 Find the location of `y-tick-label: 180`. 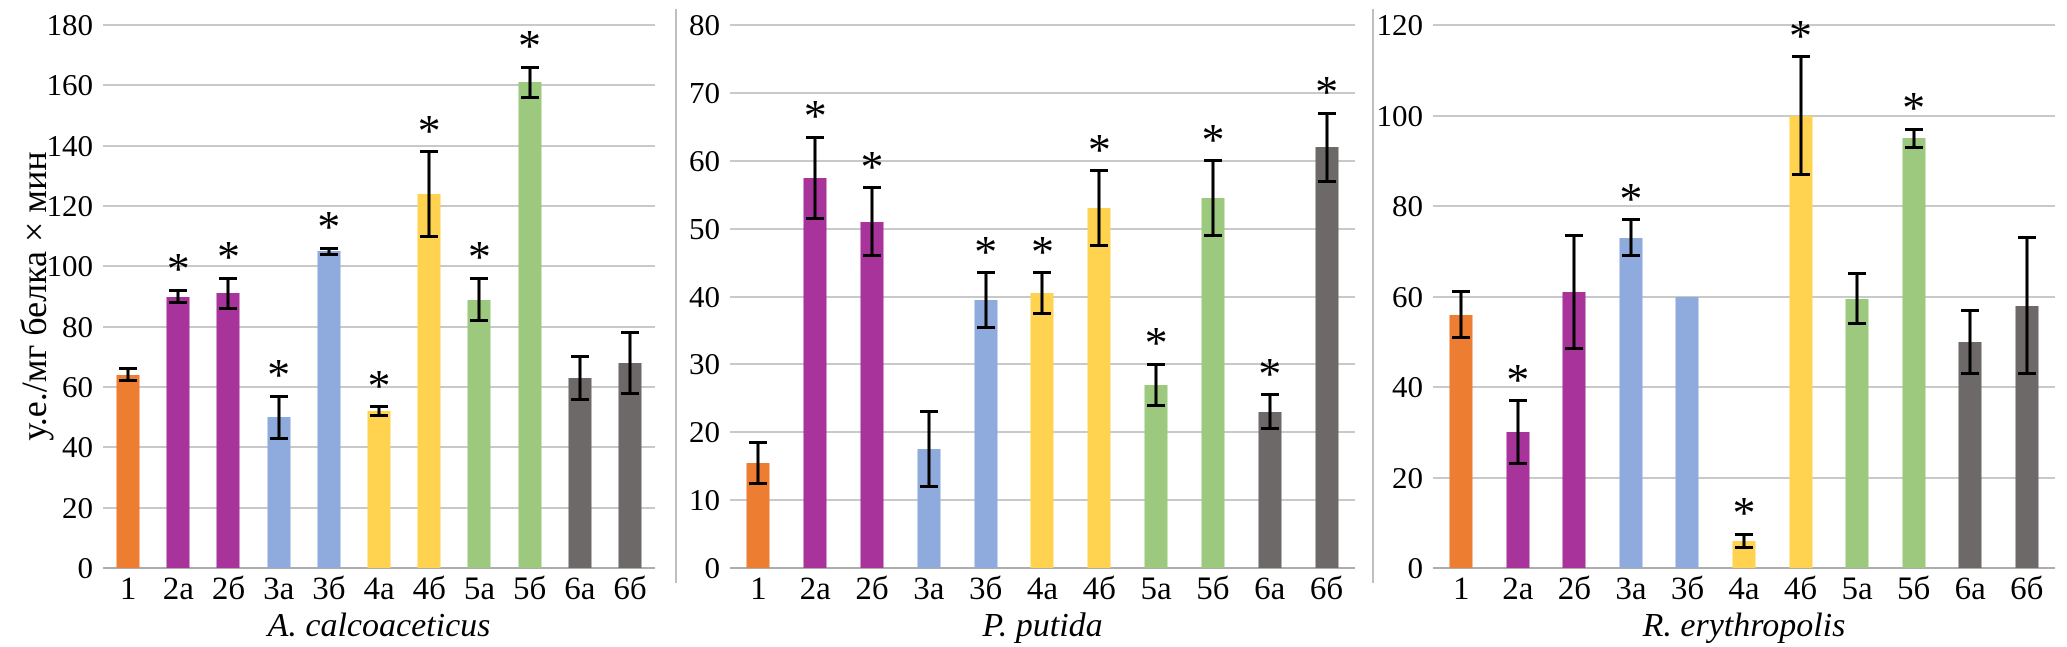

y-tick-label: 180 is located at coordinates (70, 24).